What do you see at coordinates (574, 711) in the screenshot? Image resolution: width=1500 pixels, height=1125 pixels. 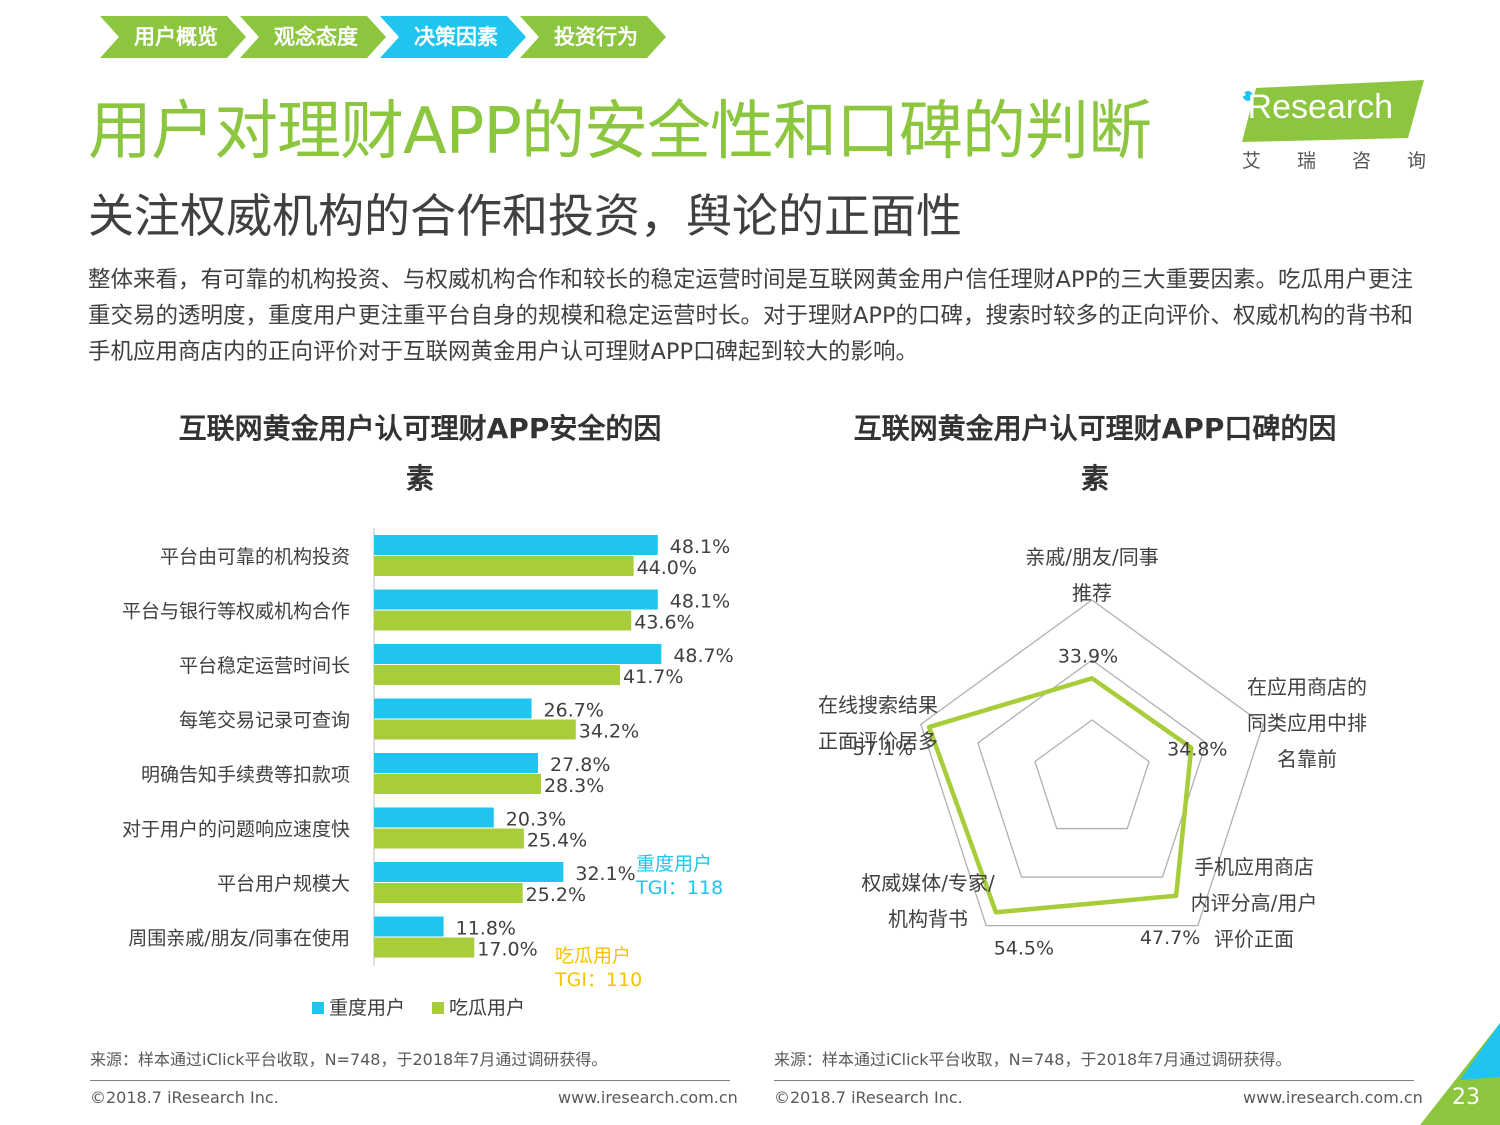 I see `bar-value-label: 26.7%` at bounding box center [574, 711].